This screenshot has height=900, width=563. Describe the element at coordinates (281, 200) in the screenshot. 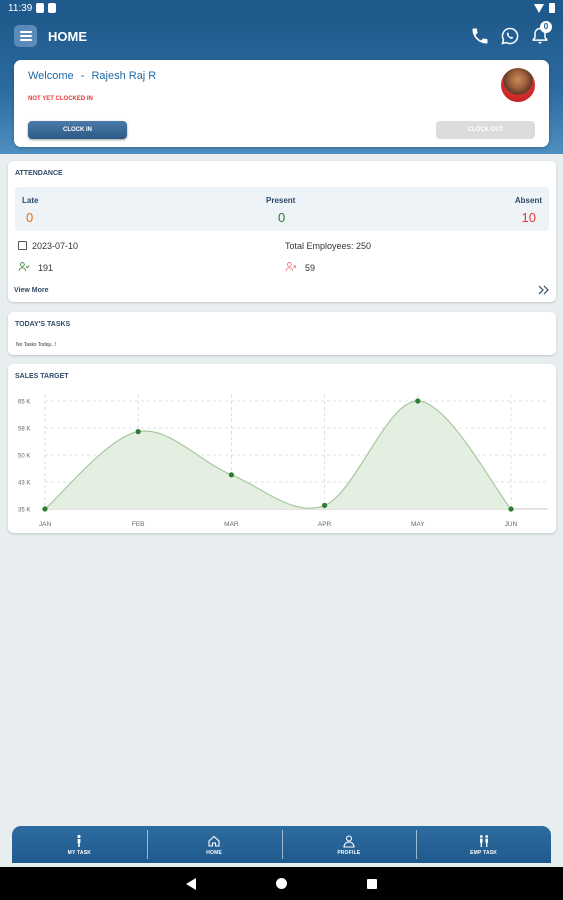

I see `present-label: Present` at that location.